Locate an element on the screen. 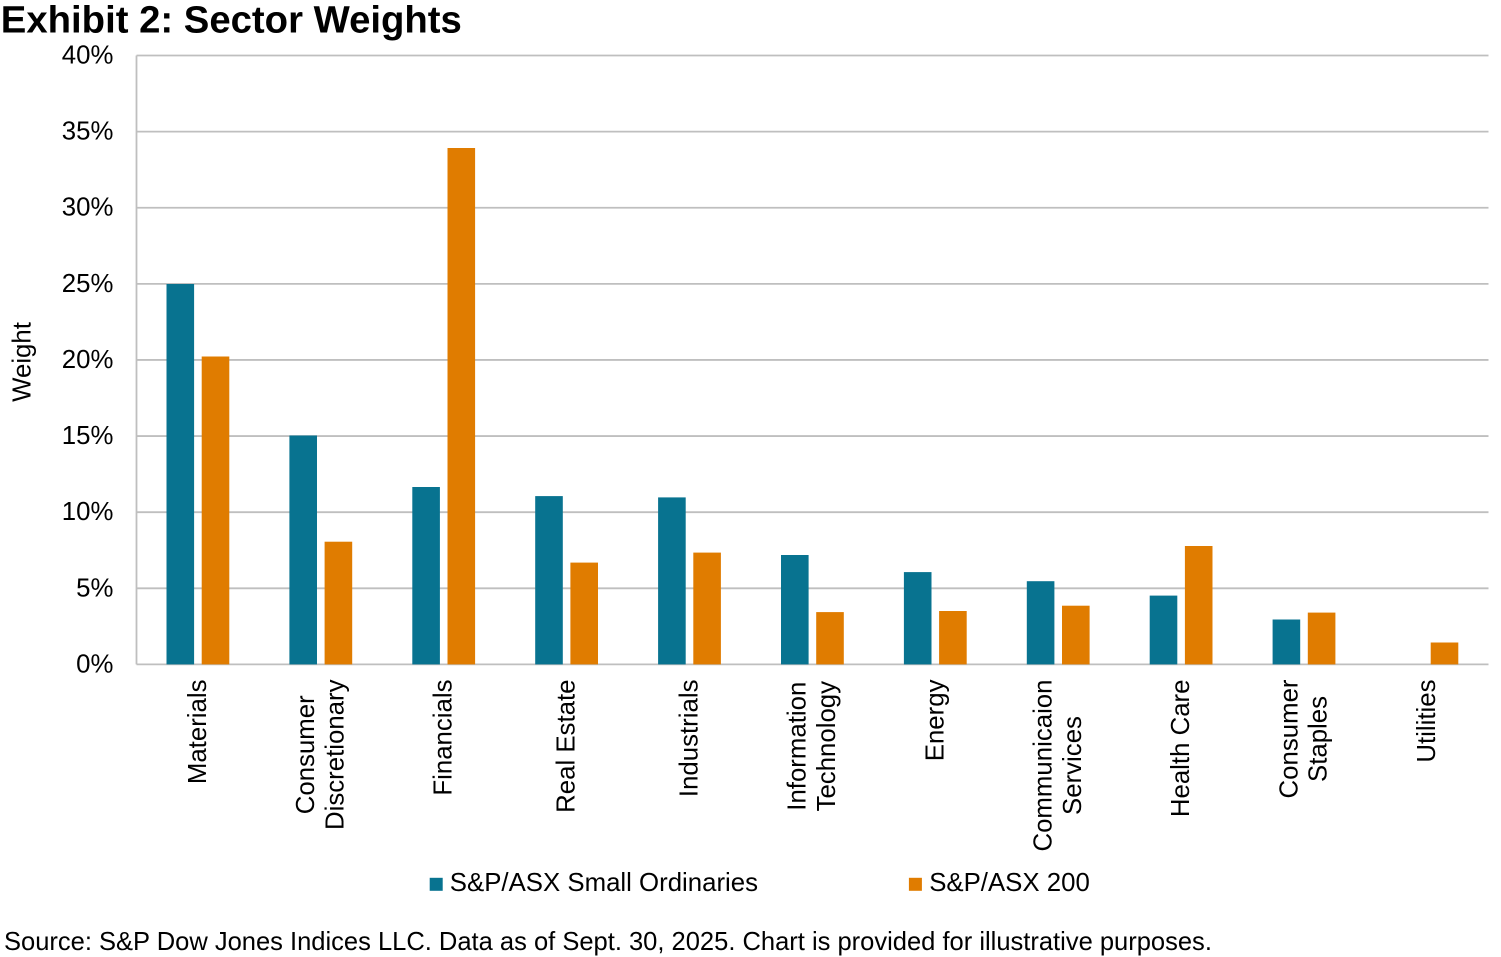 The width and height of the screenshot is (1501, 957). svg-text: Real Estate is located at coordinates (567, 746).